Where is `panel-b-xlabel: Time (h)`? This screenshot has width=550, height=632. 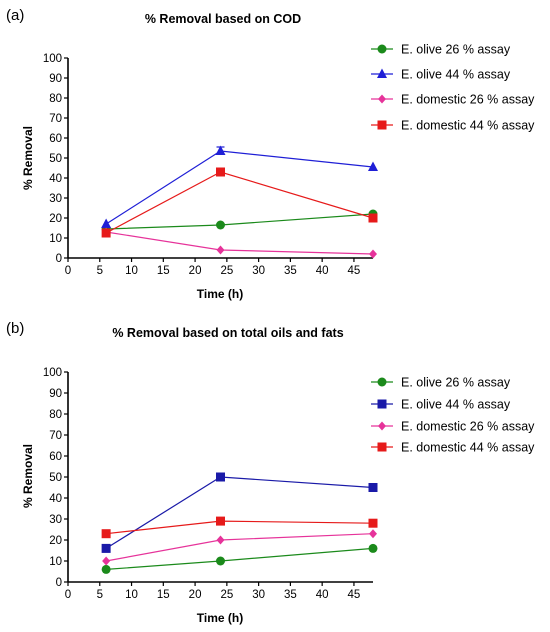 panel-b-xlabel: Time (h) is located at coordinates (220, 618).